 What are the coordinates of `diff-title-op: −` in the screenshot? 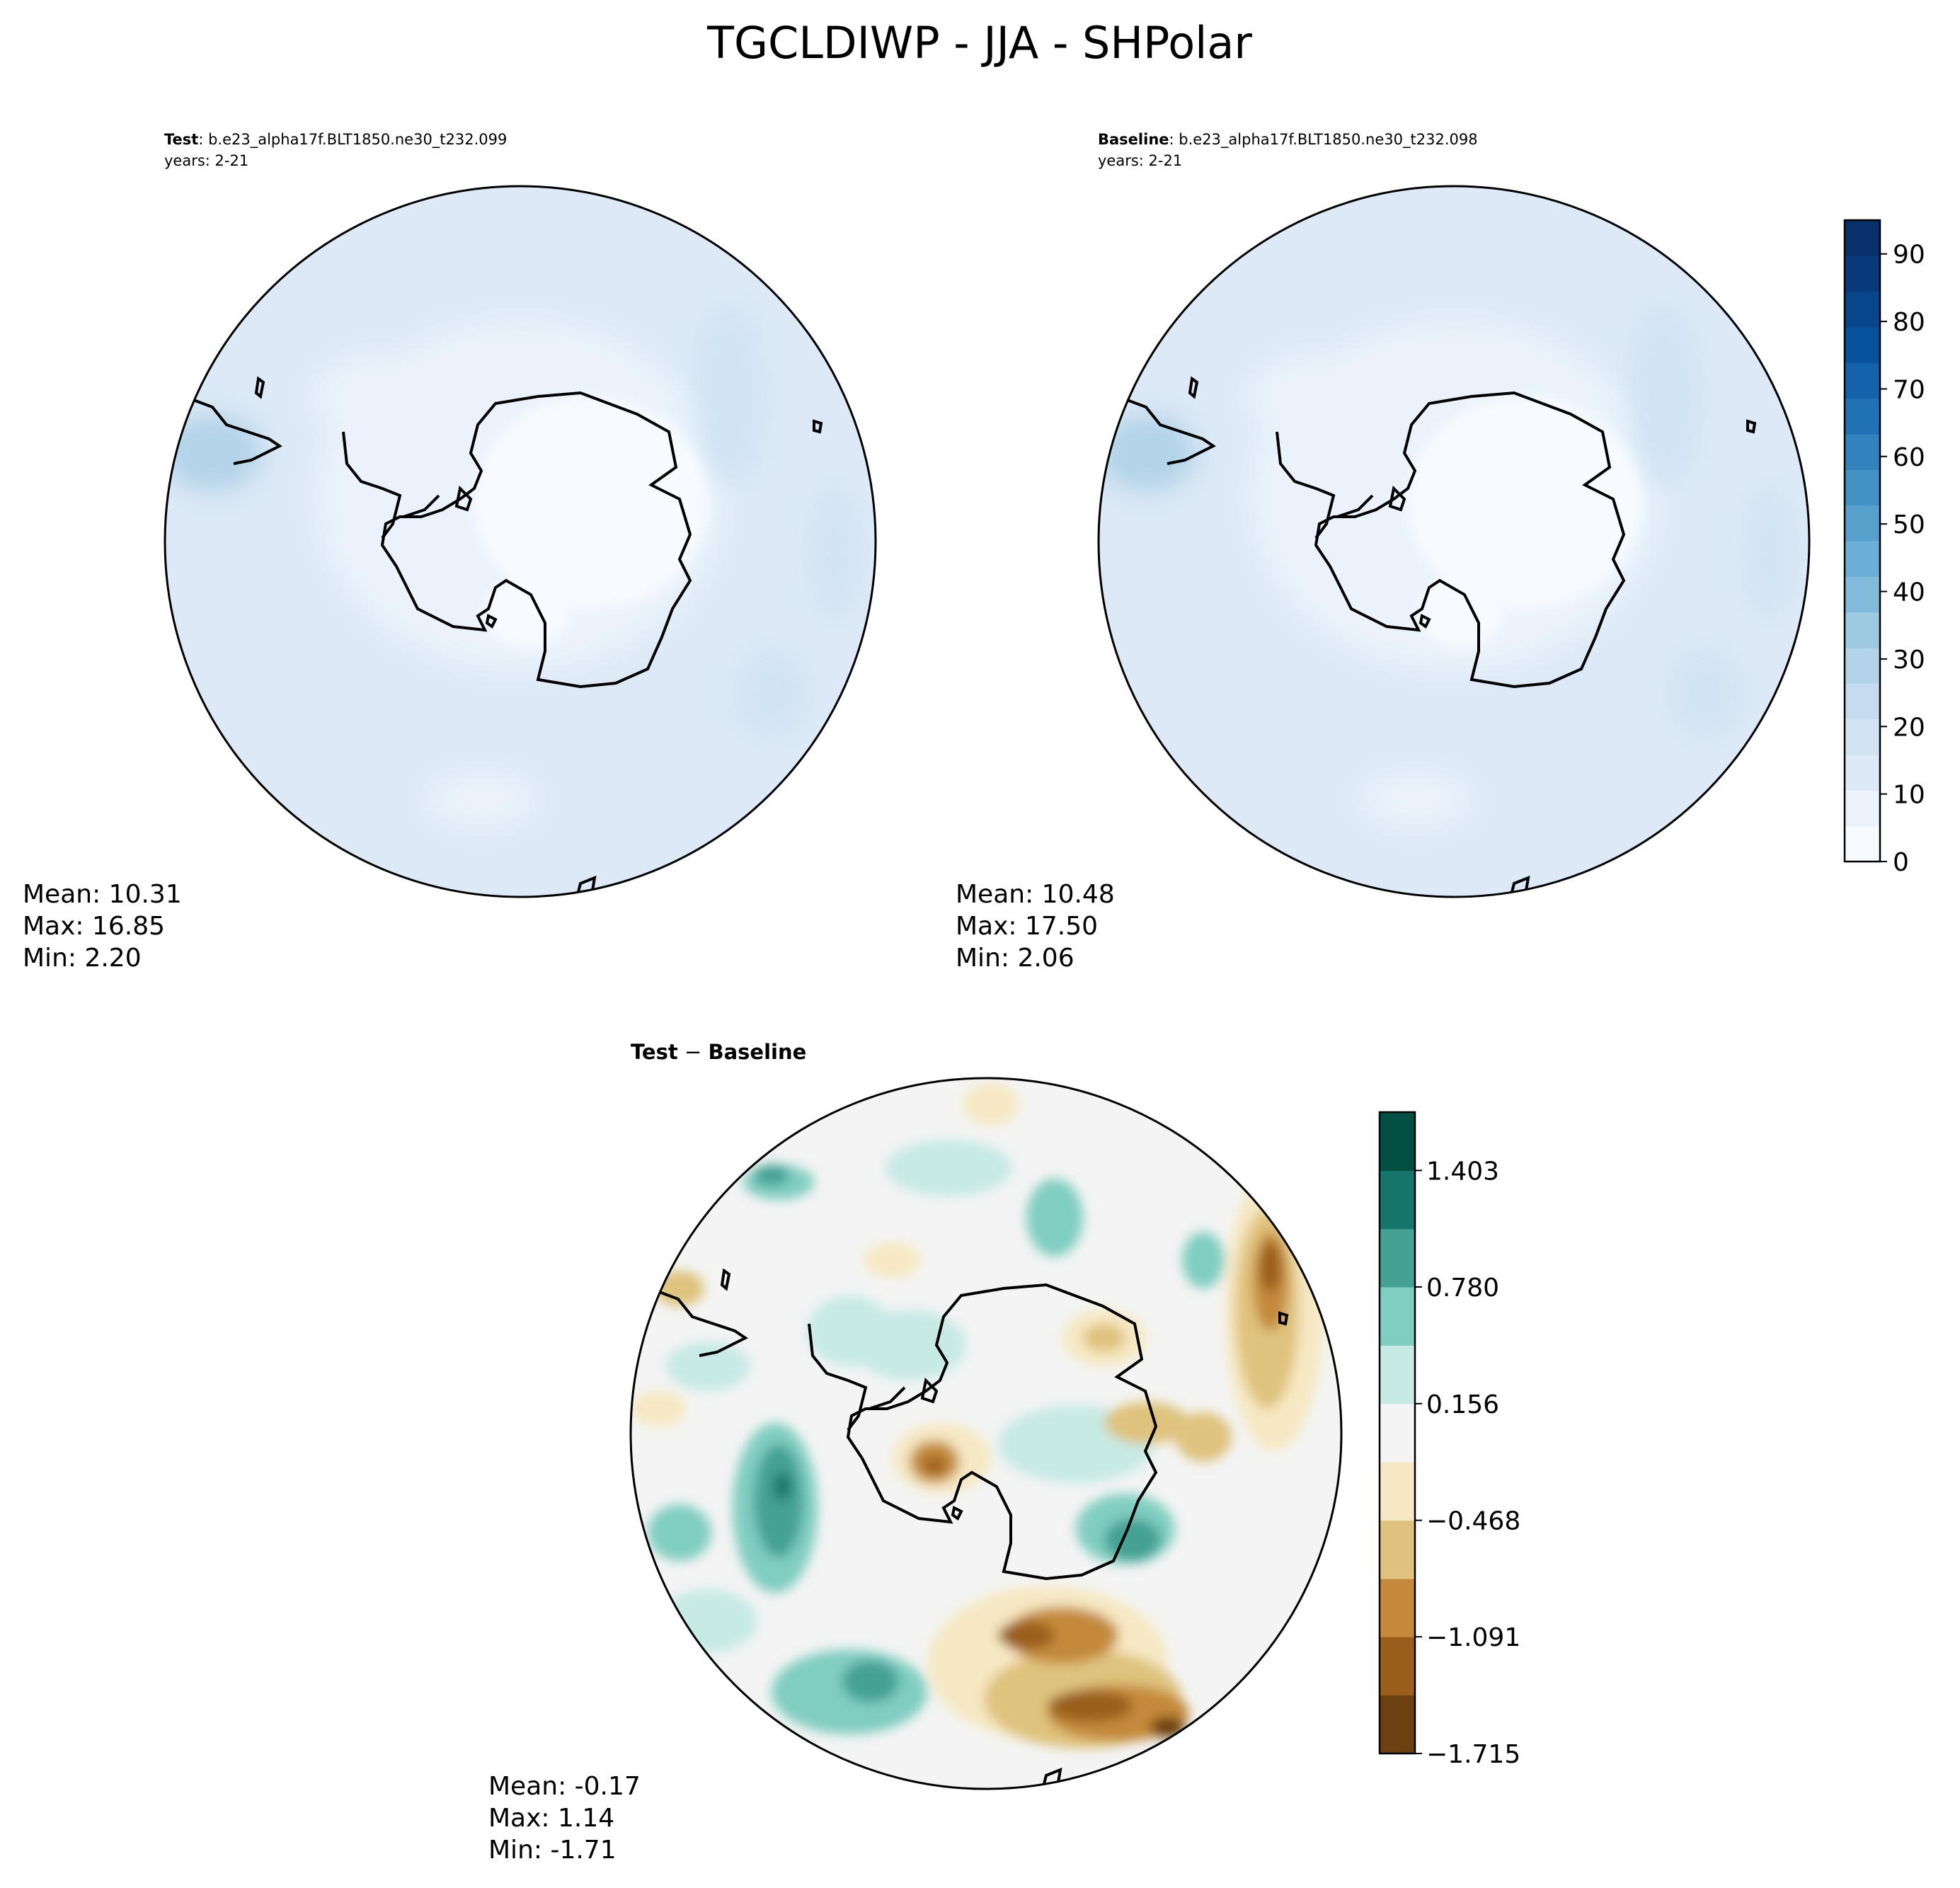 It's located at (693, 1052).